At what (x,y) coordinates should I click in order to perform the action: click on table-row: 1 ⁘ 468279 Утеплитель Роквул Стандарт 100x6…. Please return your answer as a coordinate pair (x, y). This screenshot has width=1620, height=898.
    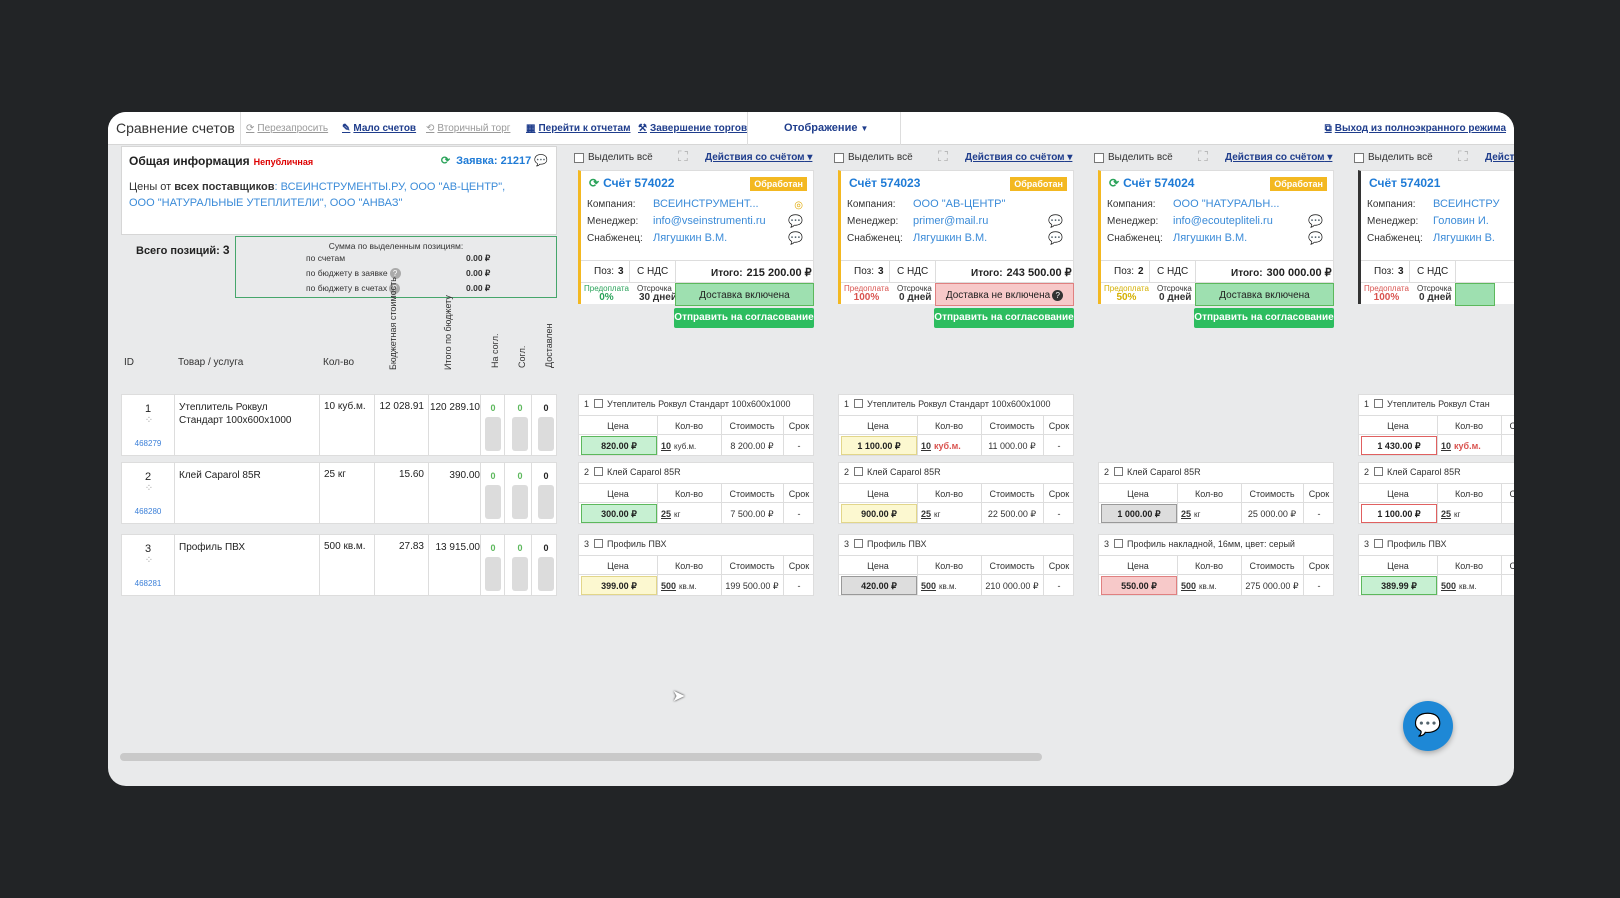
    Looking at the image, I should click on (339, 425).